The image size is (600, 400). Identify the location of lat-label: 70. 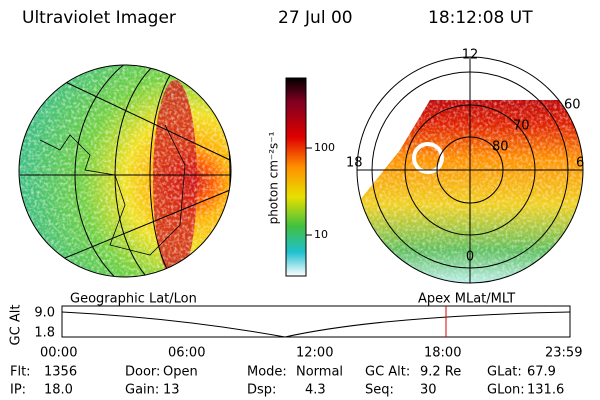
(521, 126).